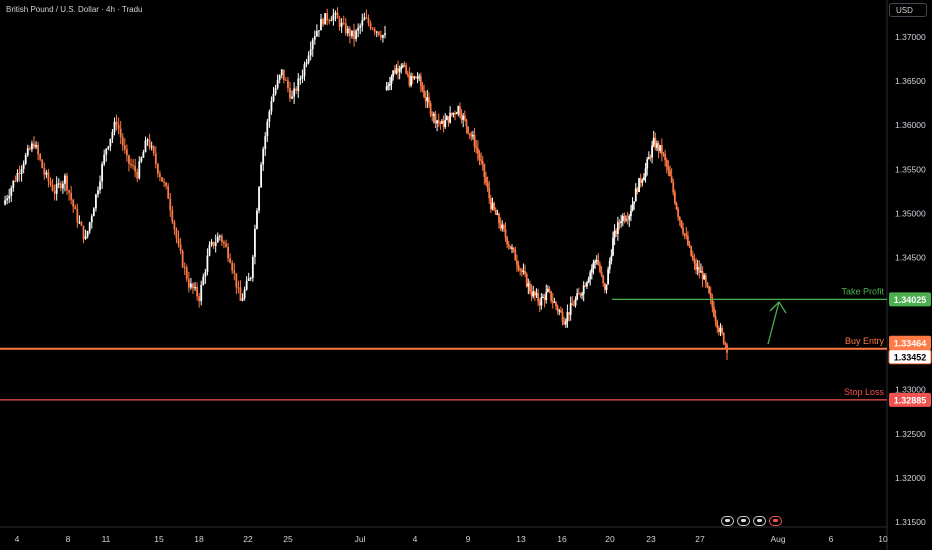 The height and width of the screenshot is (550, 932). I want to click on x-tick-label: 4, so click(17, 539).